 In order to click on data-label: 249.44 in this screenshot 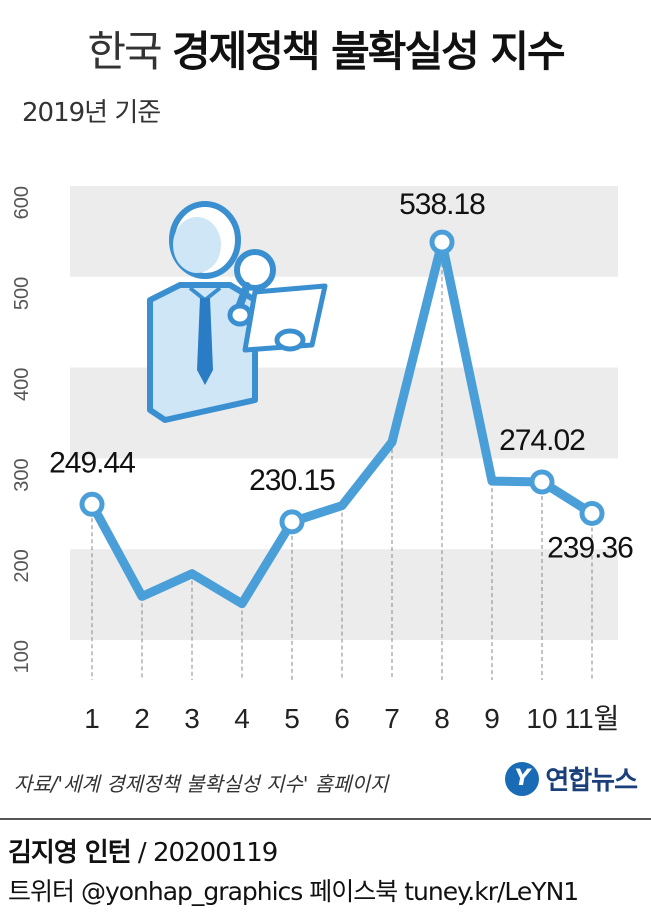, I will do `click(92, 462)`.